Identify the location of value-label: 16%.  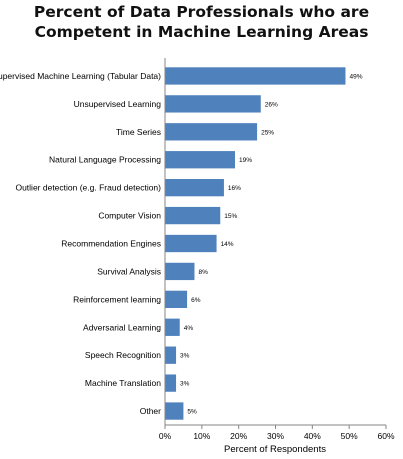
(234, 188).